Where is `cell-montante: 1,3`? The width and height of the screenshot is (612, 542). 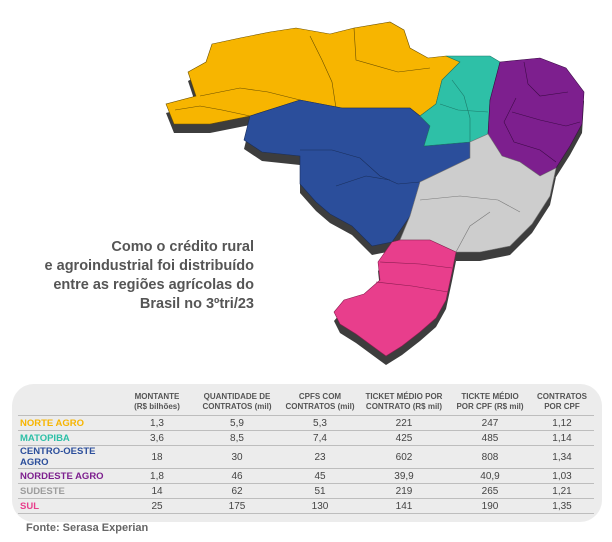
cell-montante: 1,3 is located at coordinates (157, 423).